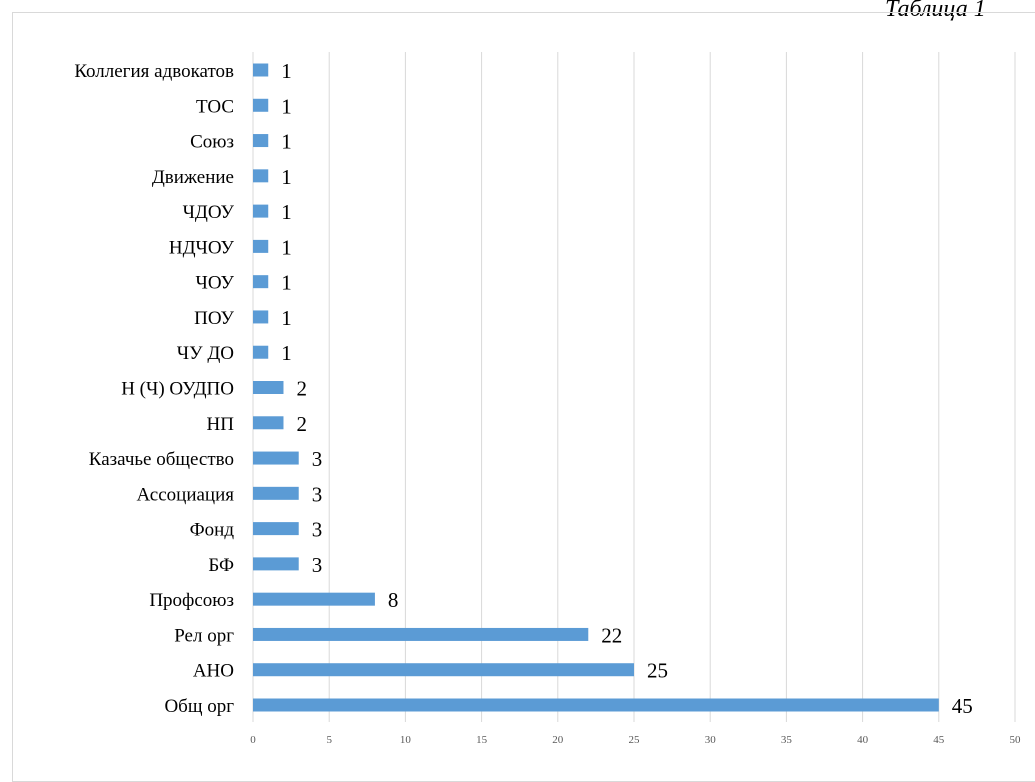 The image size is (1035, 782). I want to click on x-tick-label: 10, so click(406, 740).